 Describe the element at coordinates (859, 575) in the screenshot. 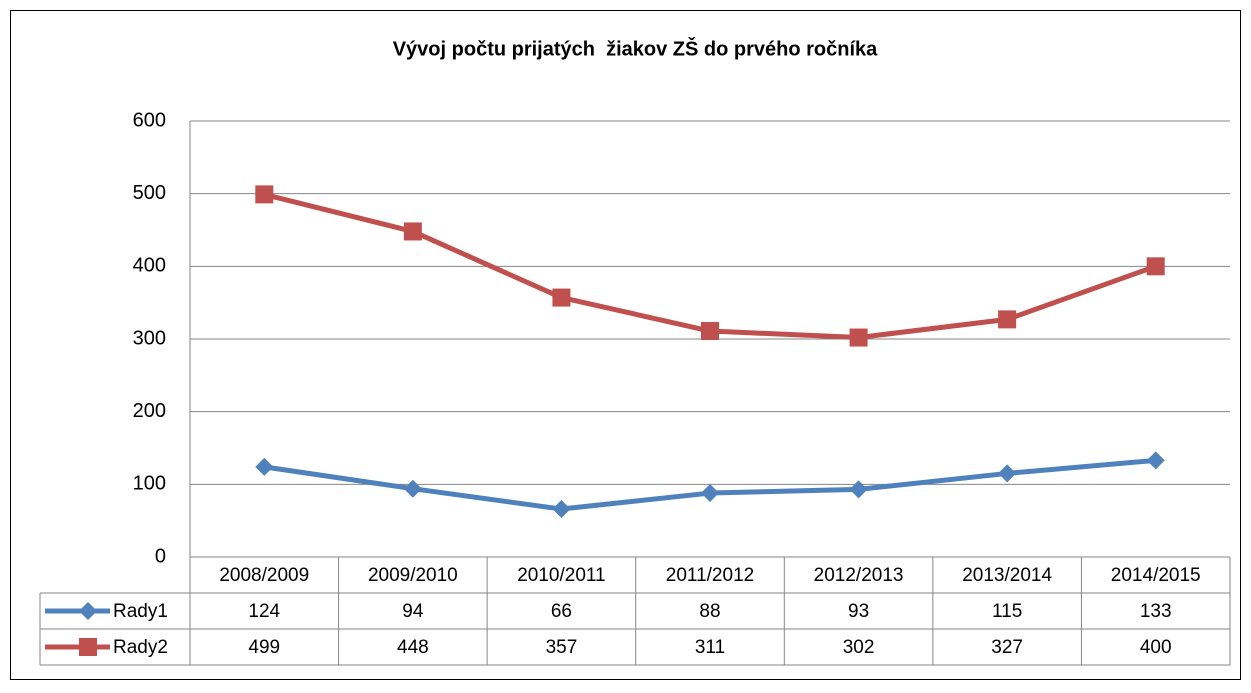

I see `category-label: 2012/2013` at that location.